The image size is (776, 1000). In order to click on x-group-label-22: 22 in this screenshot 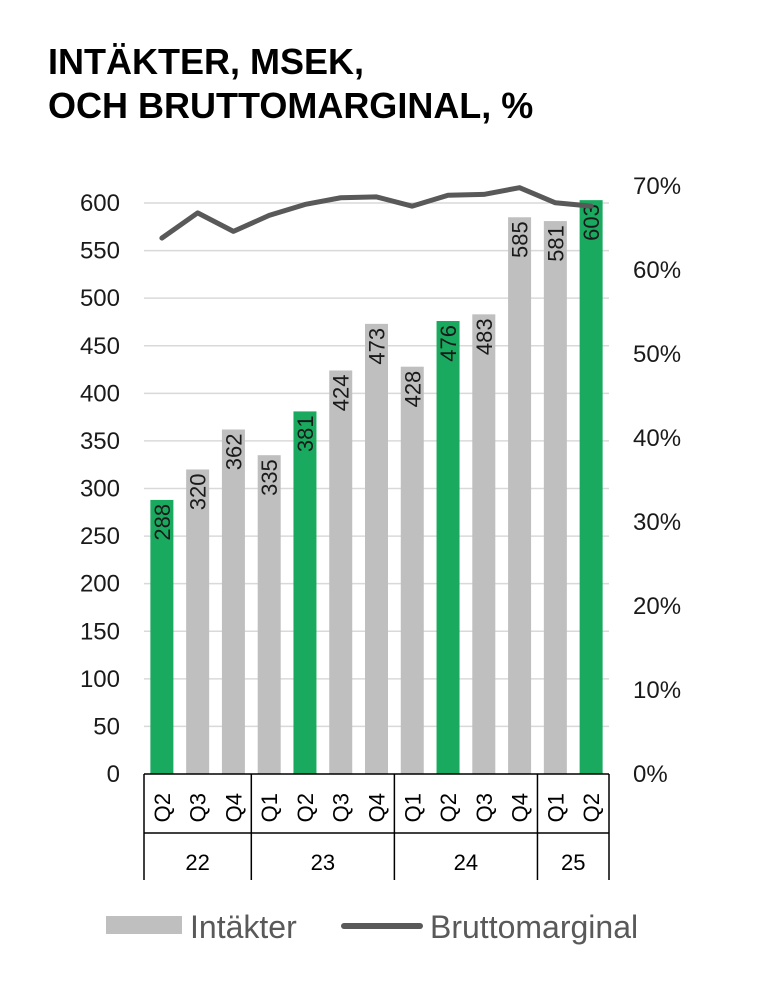, I will do `click(197, 862)`.